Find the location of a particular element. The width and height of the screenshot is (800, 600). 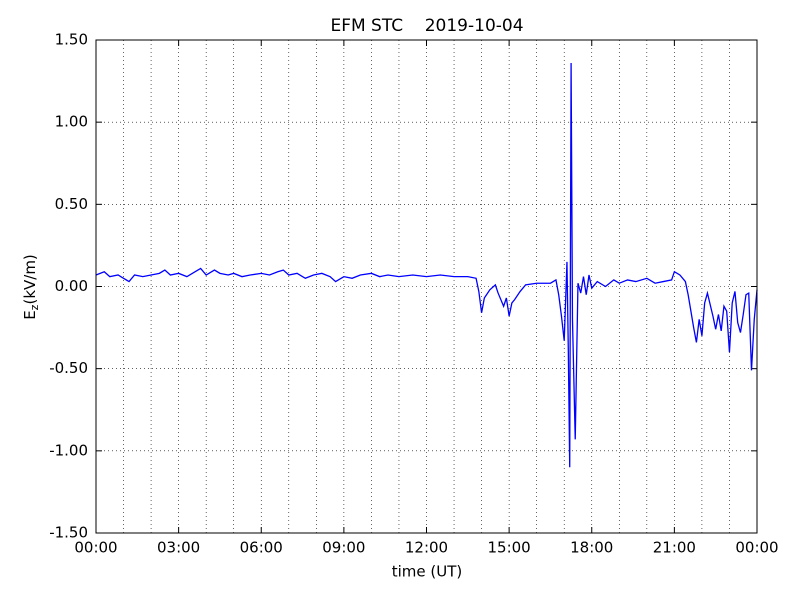

y-axis-label: Ez(kV/m) is located at coordinates (31, 287).